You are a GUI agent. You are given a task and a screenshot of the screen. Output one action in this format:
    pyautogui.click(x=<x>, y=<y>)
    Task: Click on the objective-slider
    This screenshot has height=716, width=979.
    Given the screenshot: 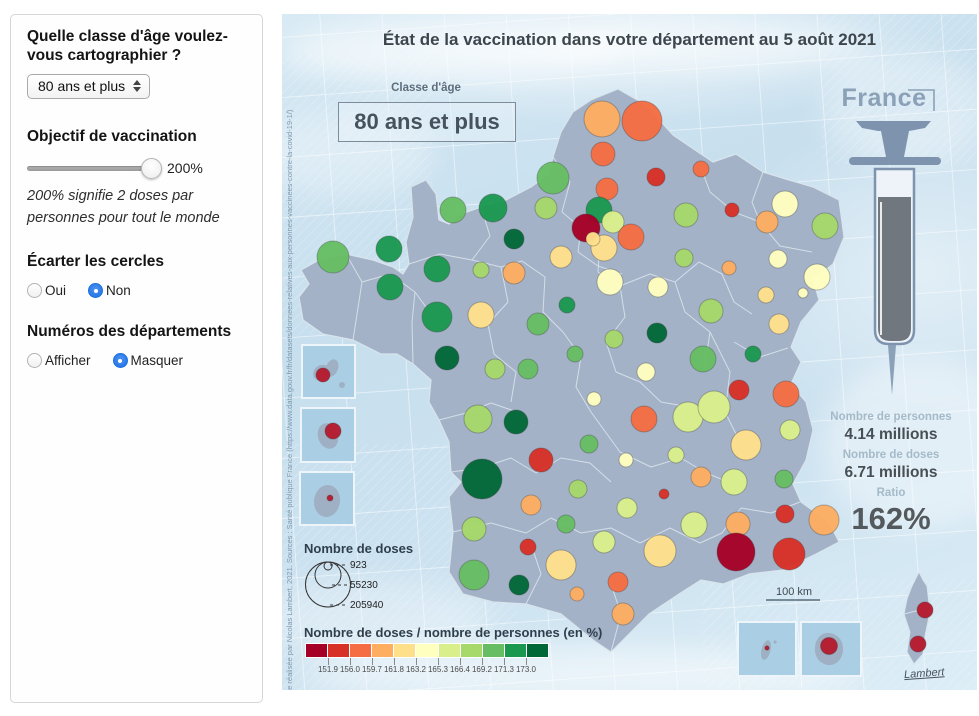 What is the action you would take?
    pyautogui.click(x=94, y=168)
    